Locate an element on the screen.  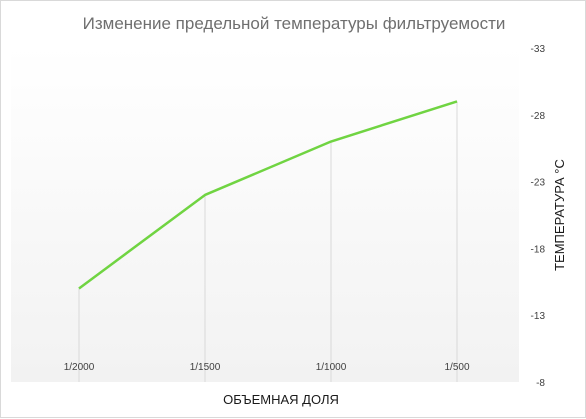
y-tick-label: -8 is located at coordinates (540, 383).